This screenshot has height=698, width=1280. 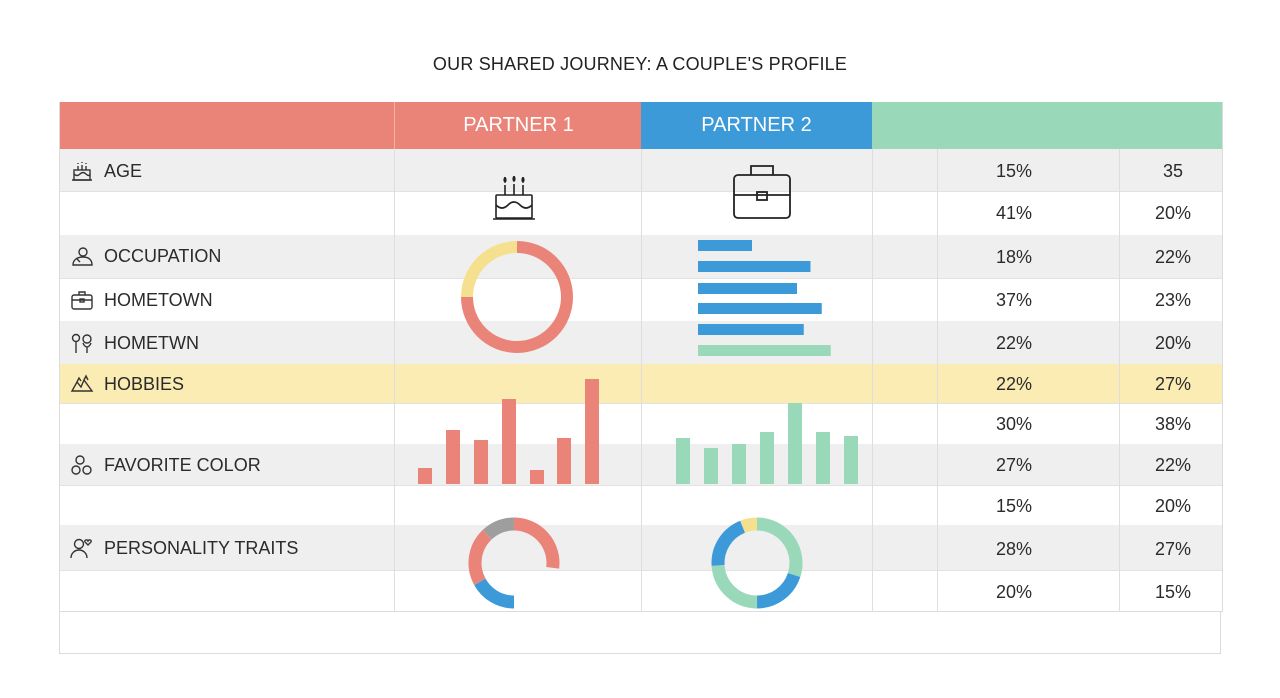 What do you see at coordinates (81, 465) in the screenshot?
I see `palette-icon` at bounding box center [81, 465].